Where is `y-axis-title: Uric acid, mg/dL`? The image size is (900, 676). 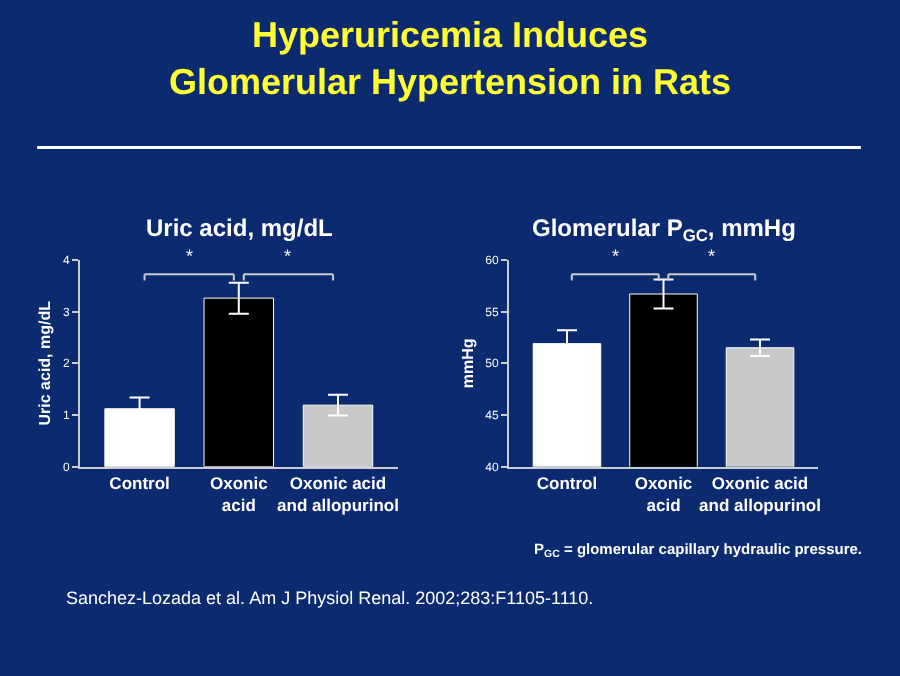 y-axis-title: Uric acid, mg/dL is located at coordinates (45, 363).